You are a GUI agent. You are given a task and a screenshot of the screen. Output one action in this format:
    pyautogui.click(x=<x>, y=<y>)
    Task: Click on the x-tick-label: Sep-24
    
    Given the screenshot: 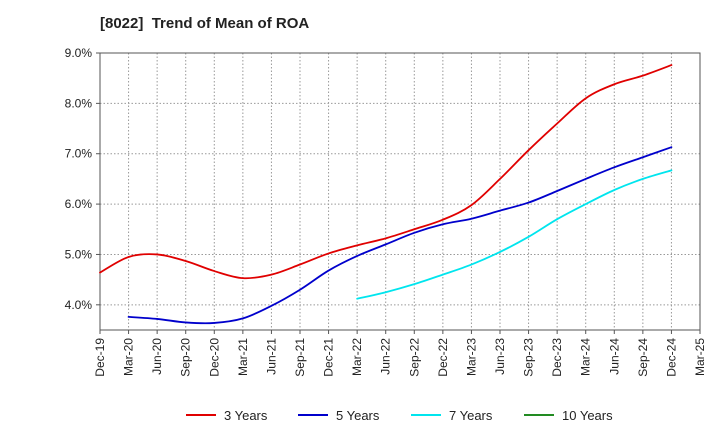 What is the action you would take?
    pyautogui.click(x=643, y=357)
    